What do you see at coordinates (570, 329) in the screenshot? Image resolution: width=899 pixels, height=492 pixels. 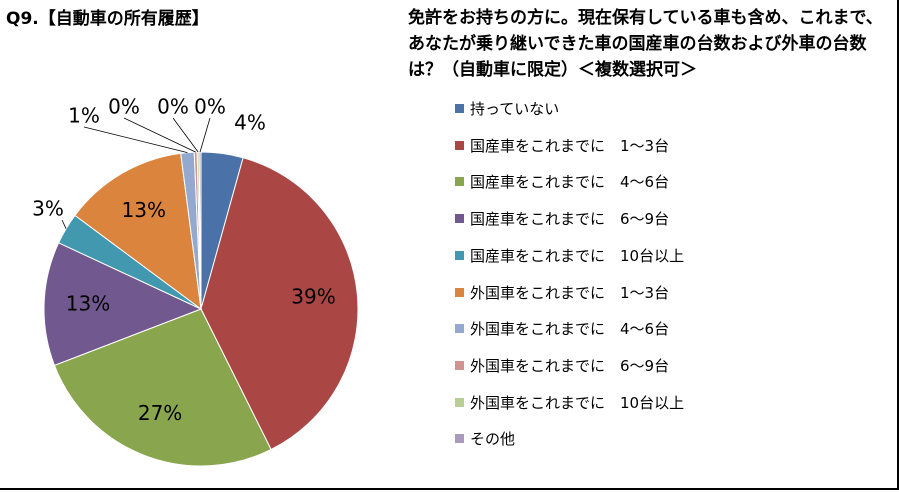 I see `legend-label: 外国車をこれまでに 4～6台` at bounding box center [570, 329].